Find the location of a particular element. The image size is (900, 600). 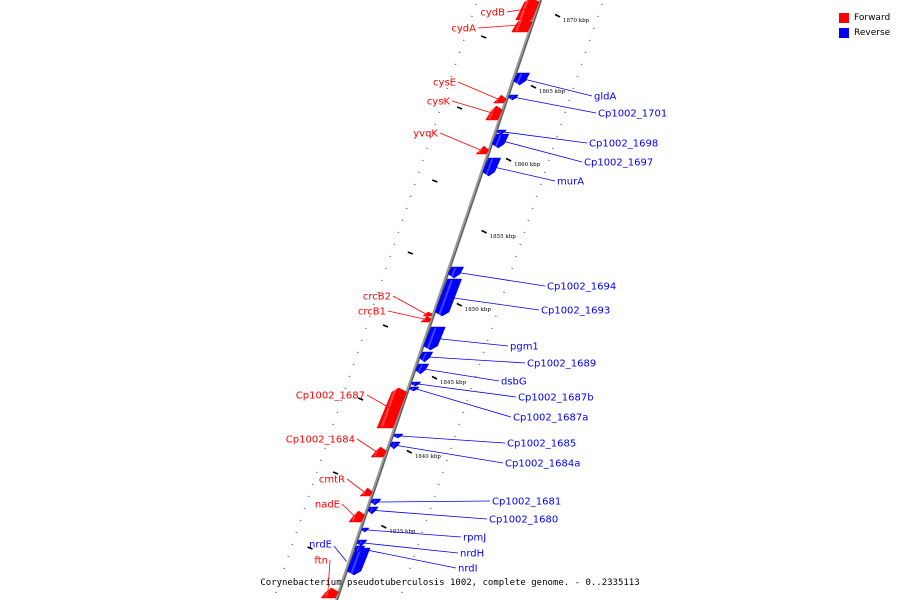

gene-cp1002-1684a is located at coordinates (395, 445).